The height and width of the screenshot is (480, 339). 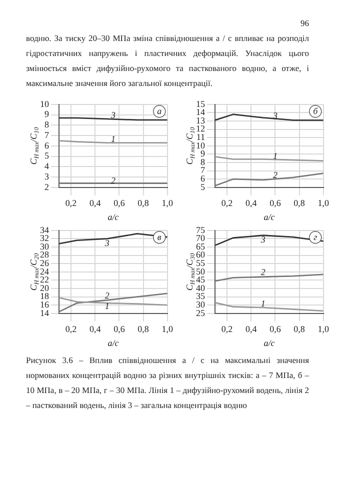 I want to click on y-tick-label: 25, so click(x=201, y=313).